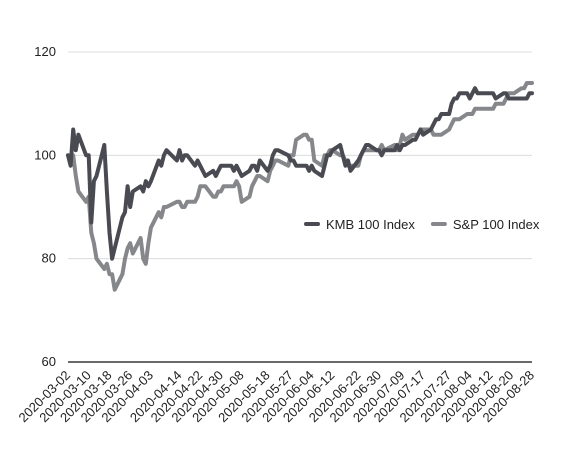 Image resolution: width=582 pixels, height=458 pixels. Describe the element at coordinates (496, 224) in the screenshot. I see `legend-label-1: S&P 100 Index` at that location.